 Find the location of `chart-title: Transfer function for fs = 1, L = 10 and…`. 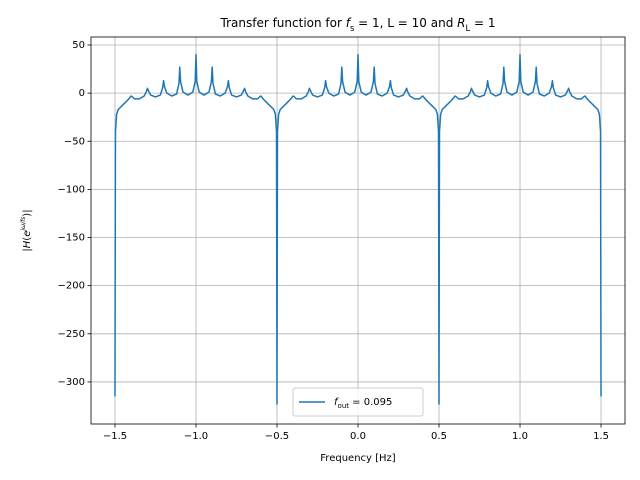

chart-title: Transfer function for fs = 1, L = 10 and… is located at coordinates (358, 24).